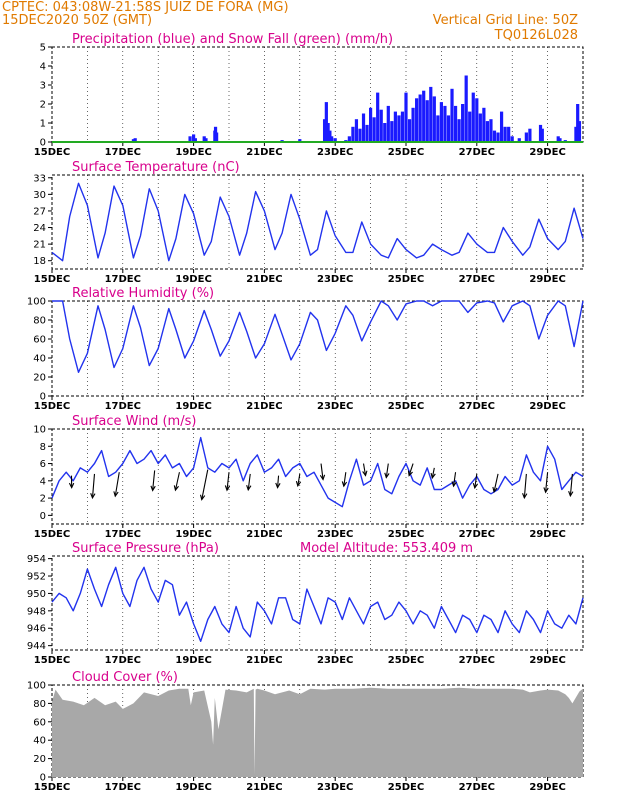  Describe the element at coordinates (39, 340) in the screenshot. I see `y-tick-label: 60` at that location.